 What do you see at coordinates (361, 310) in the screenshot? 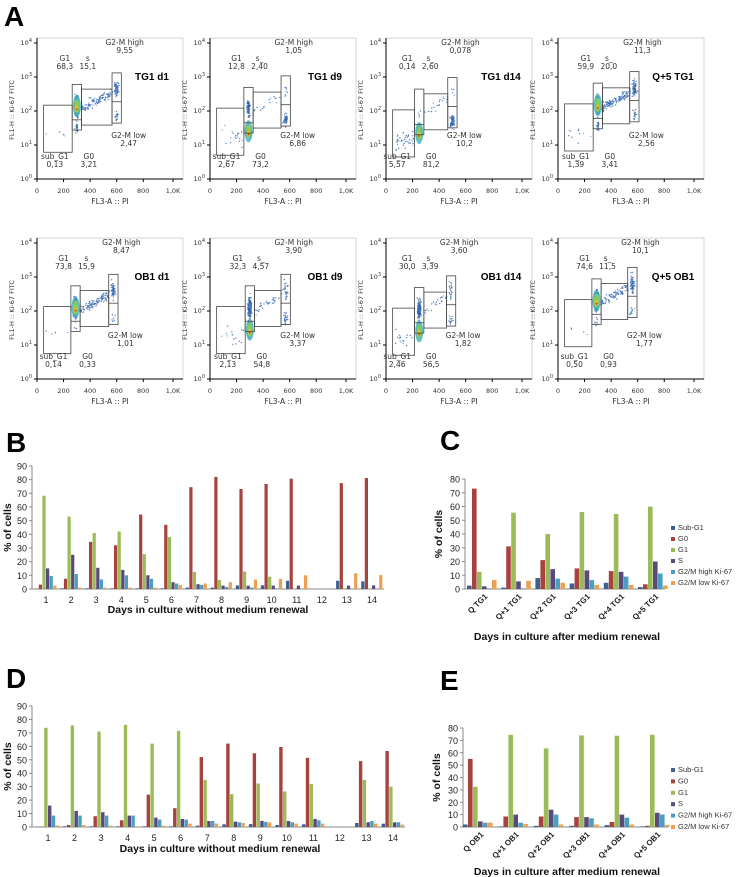
I see `y-axis-label: FL1-H :: Ki-67 FITC` at bounding box center [361, 310].